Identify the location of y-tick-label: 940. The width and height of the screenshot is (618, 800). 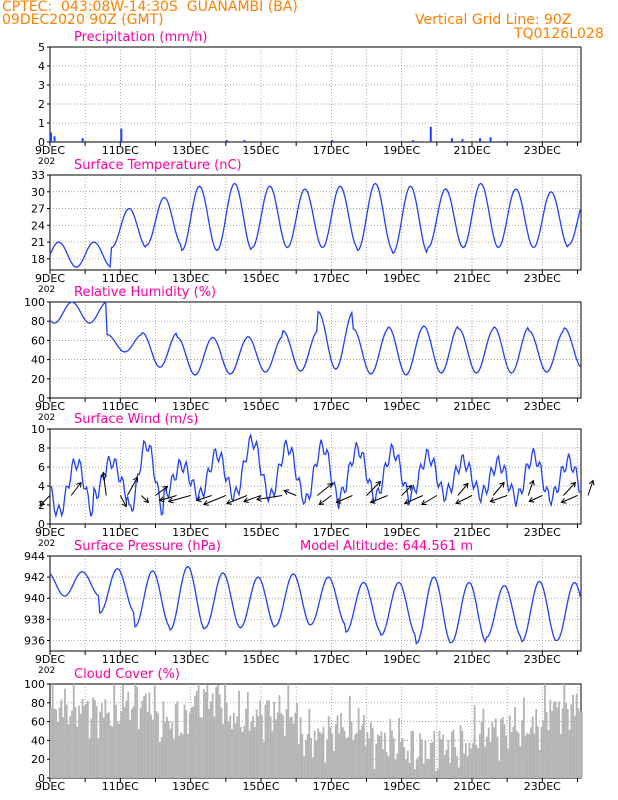
(34, 598).